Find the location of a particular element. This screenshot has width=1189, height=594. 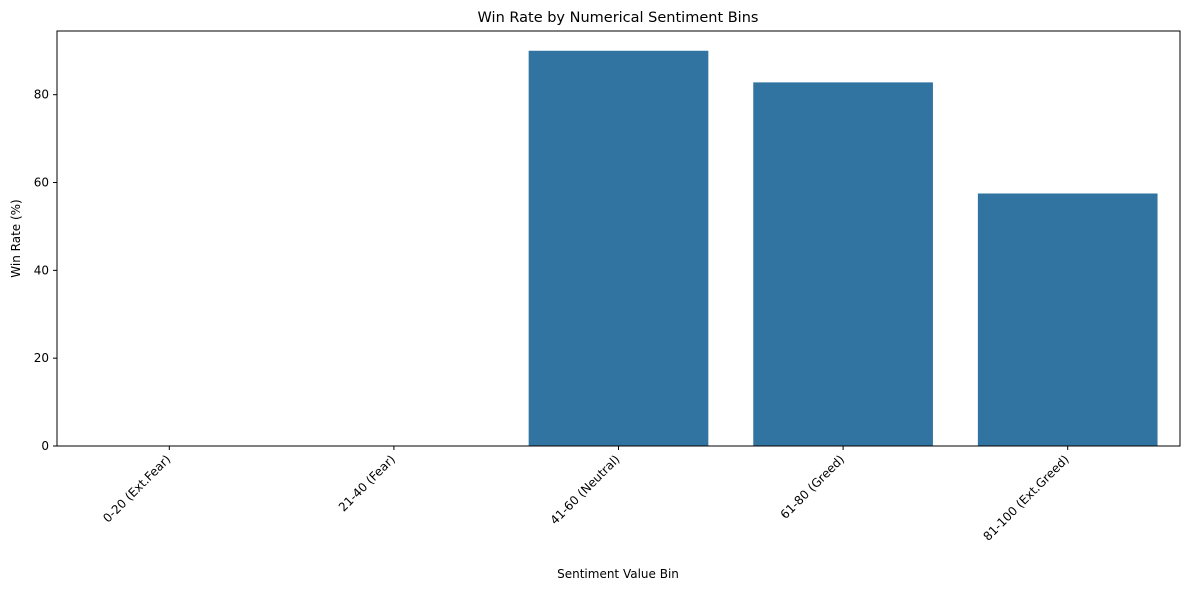

chart-title: Win Rate by Numerical Sentiment Bins is located at coordinates (618, 18).